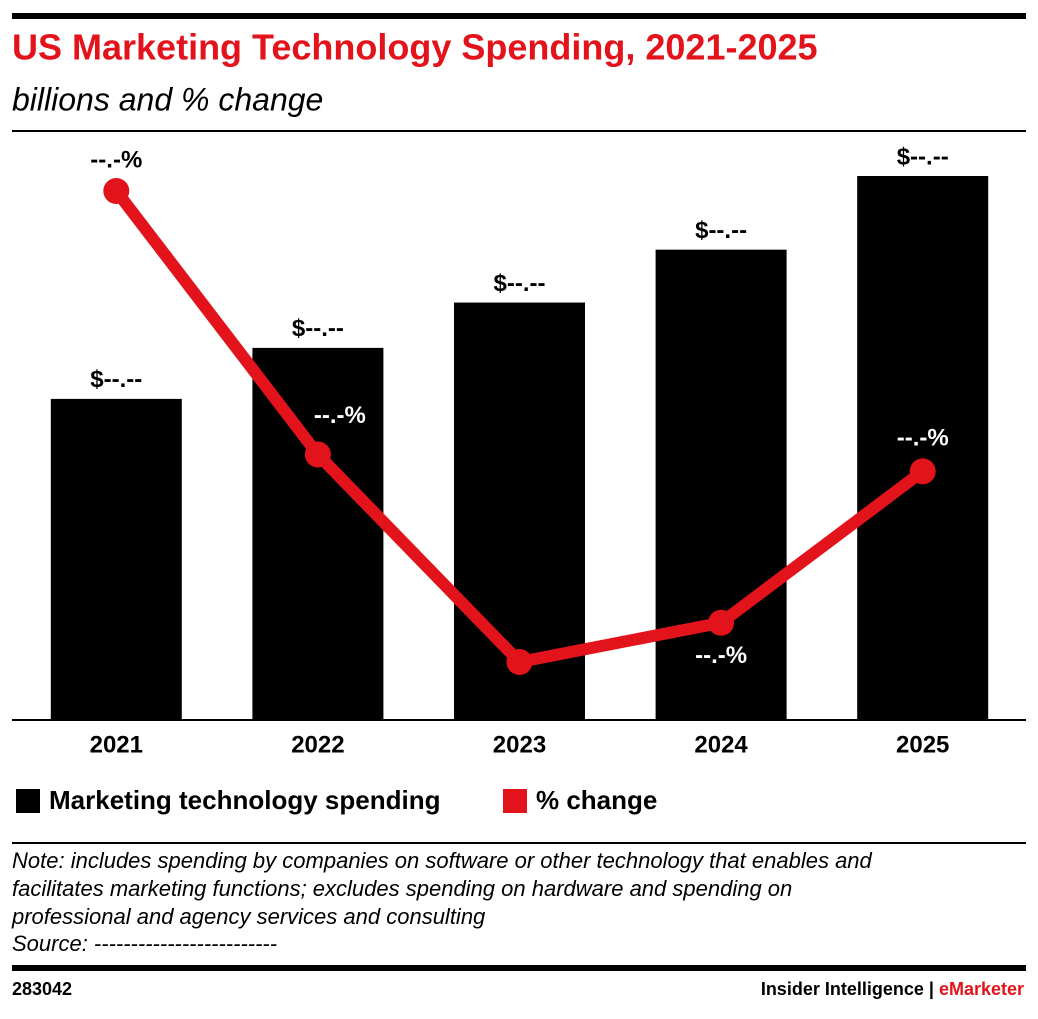  Describe the element at coordinates (519, 16) in the screenshot. I see `top-rule` at that location.